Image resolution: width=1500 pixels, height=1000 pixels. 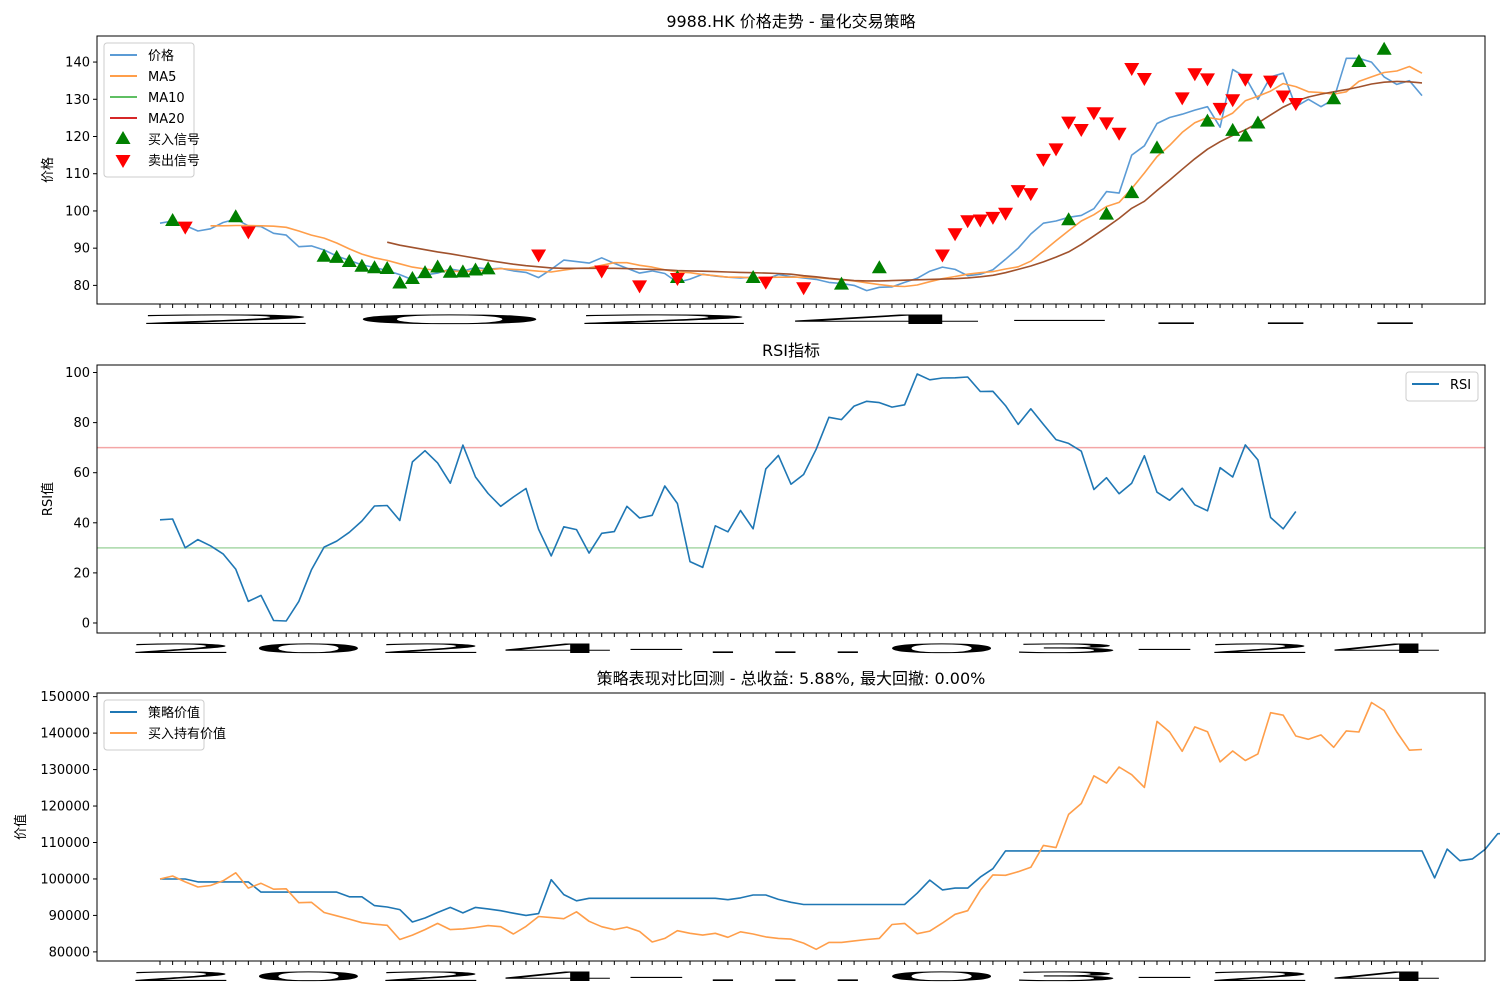 I want to click on legend-box, so click(x=1442, y=386).